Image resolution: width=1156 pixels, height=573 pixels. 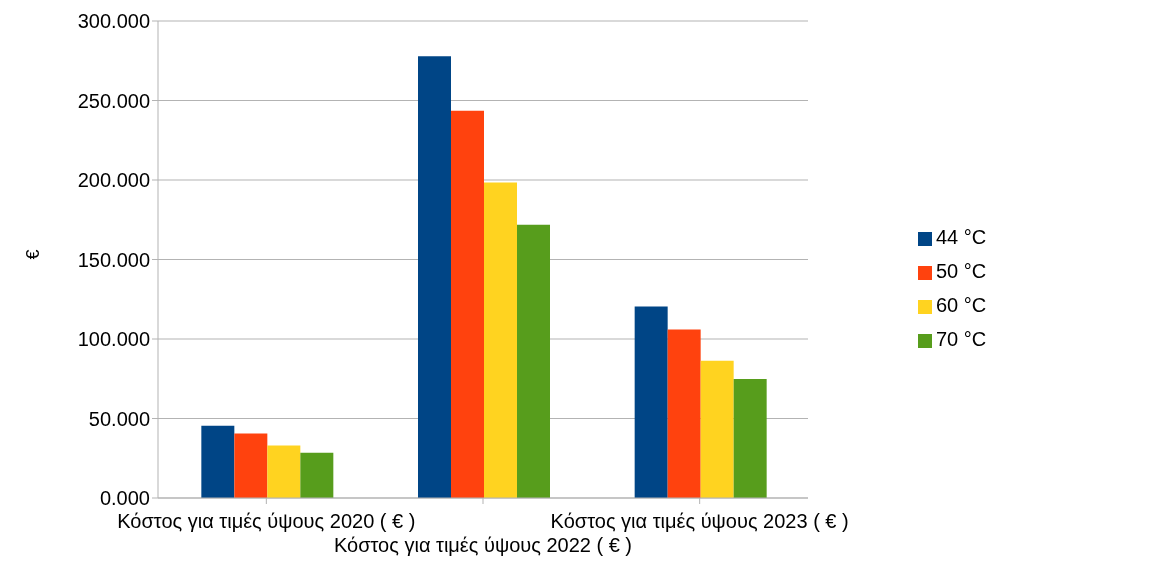 What do you see at coordinates (266, 521) in the screenshot?
I see `x-tick-label: Κόστος για τιμές ύψους 2020 ( € )` at bounding box center [266, 521].